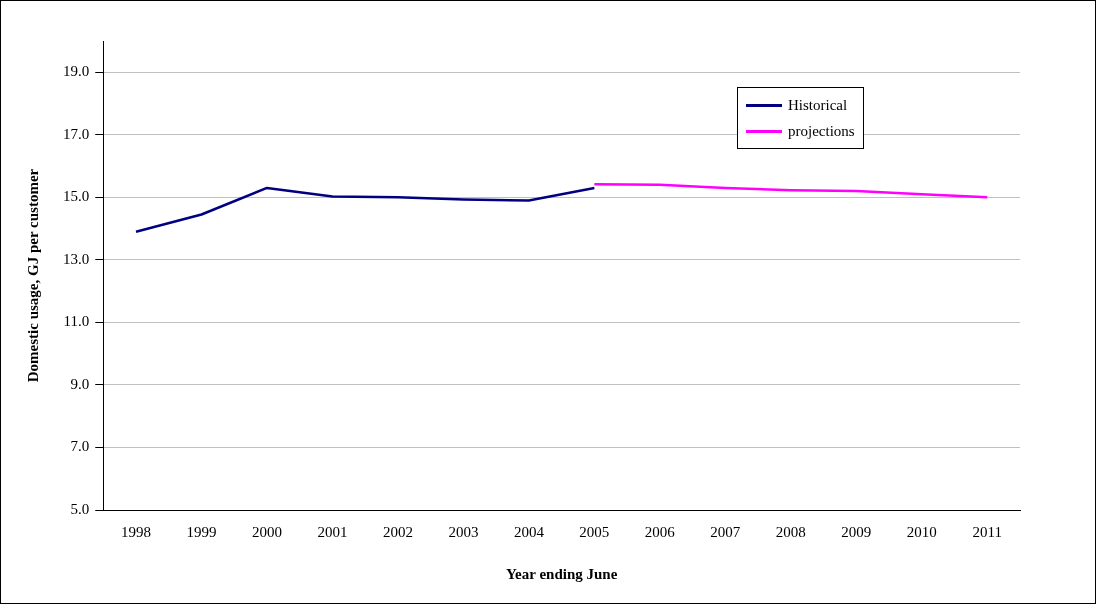  Describe the element at coordinates (32, 275) in the screenshot. I see `y-axis-title: Domestic usage, GJ per customer` at that location.